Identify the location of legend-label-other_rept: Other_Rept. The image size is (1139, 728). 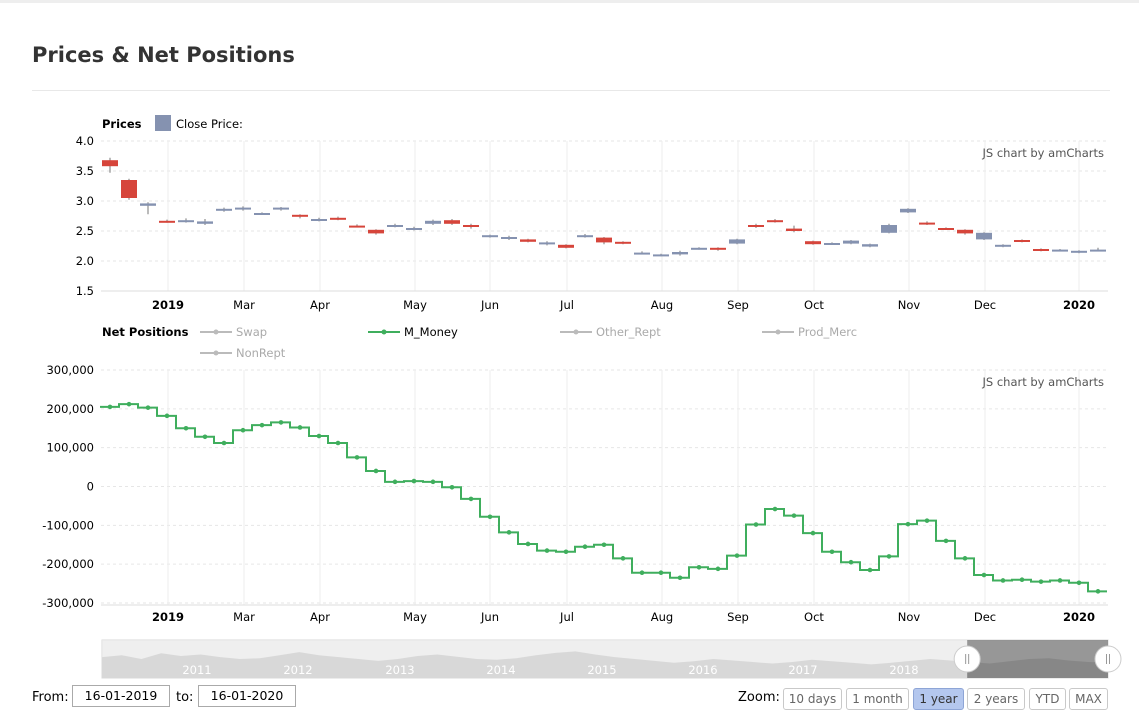
(628, 332).